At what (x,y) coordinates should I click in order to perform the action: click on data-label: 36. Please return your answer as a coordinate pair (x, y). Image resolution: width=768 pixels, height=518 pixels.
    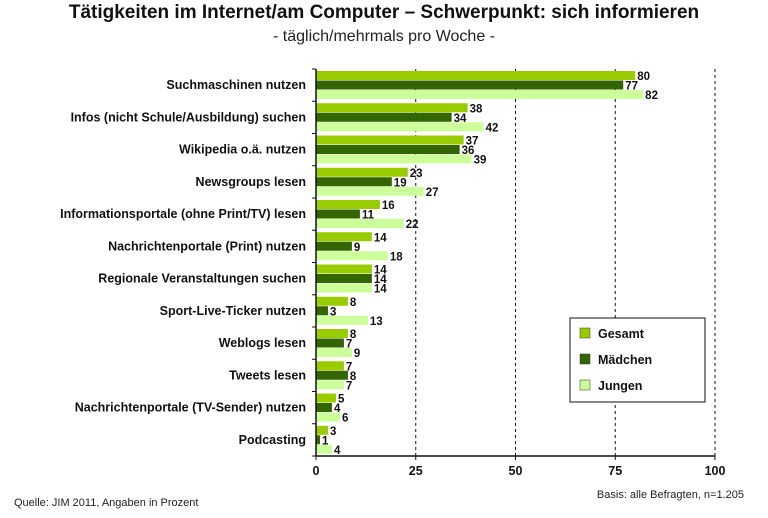
    Looking at the image, I should click on (468, 151).